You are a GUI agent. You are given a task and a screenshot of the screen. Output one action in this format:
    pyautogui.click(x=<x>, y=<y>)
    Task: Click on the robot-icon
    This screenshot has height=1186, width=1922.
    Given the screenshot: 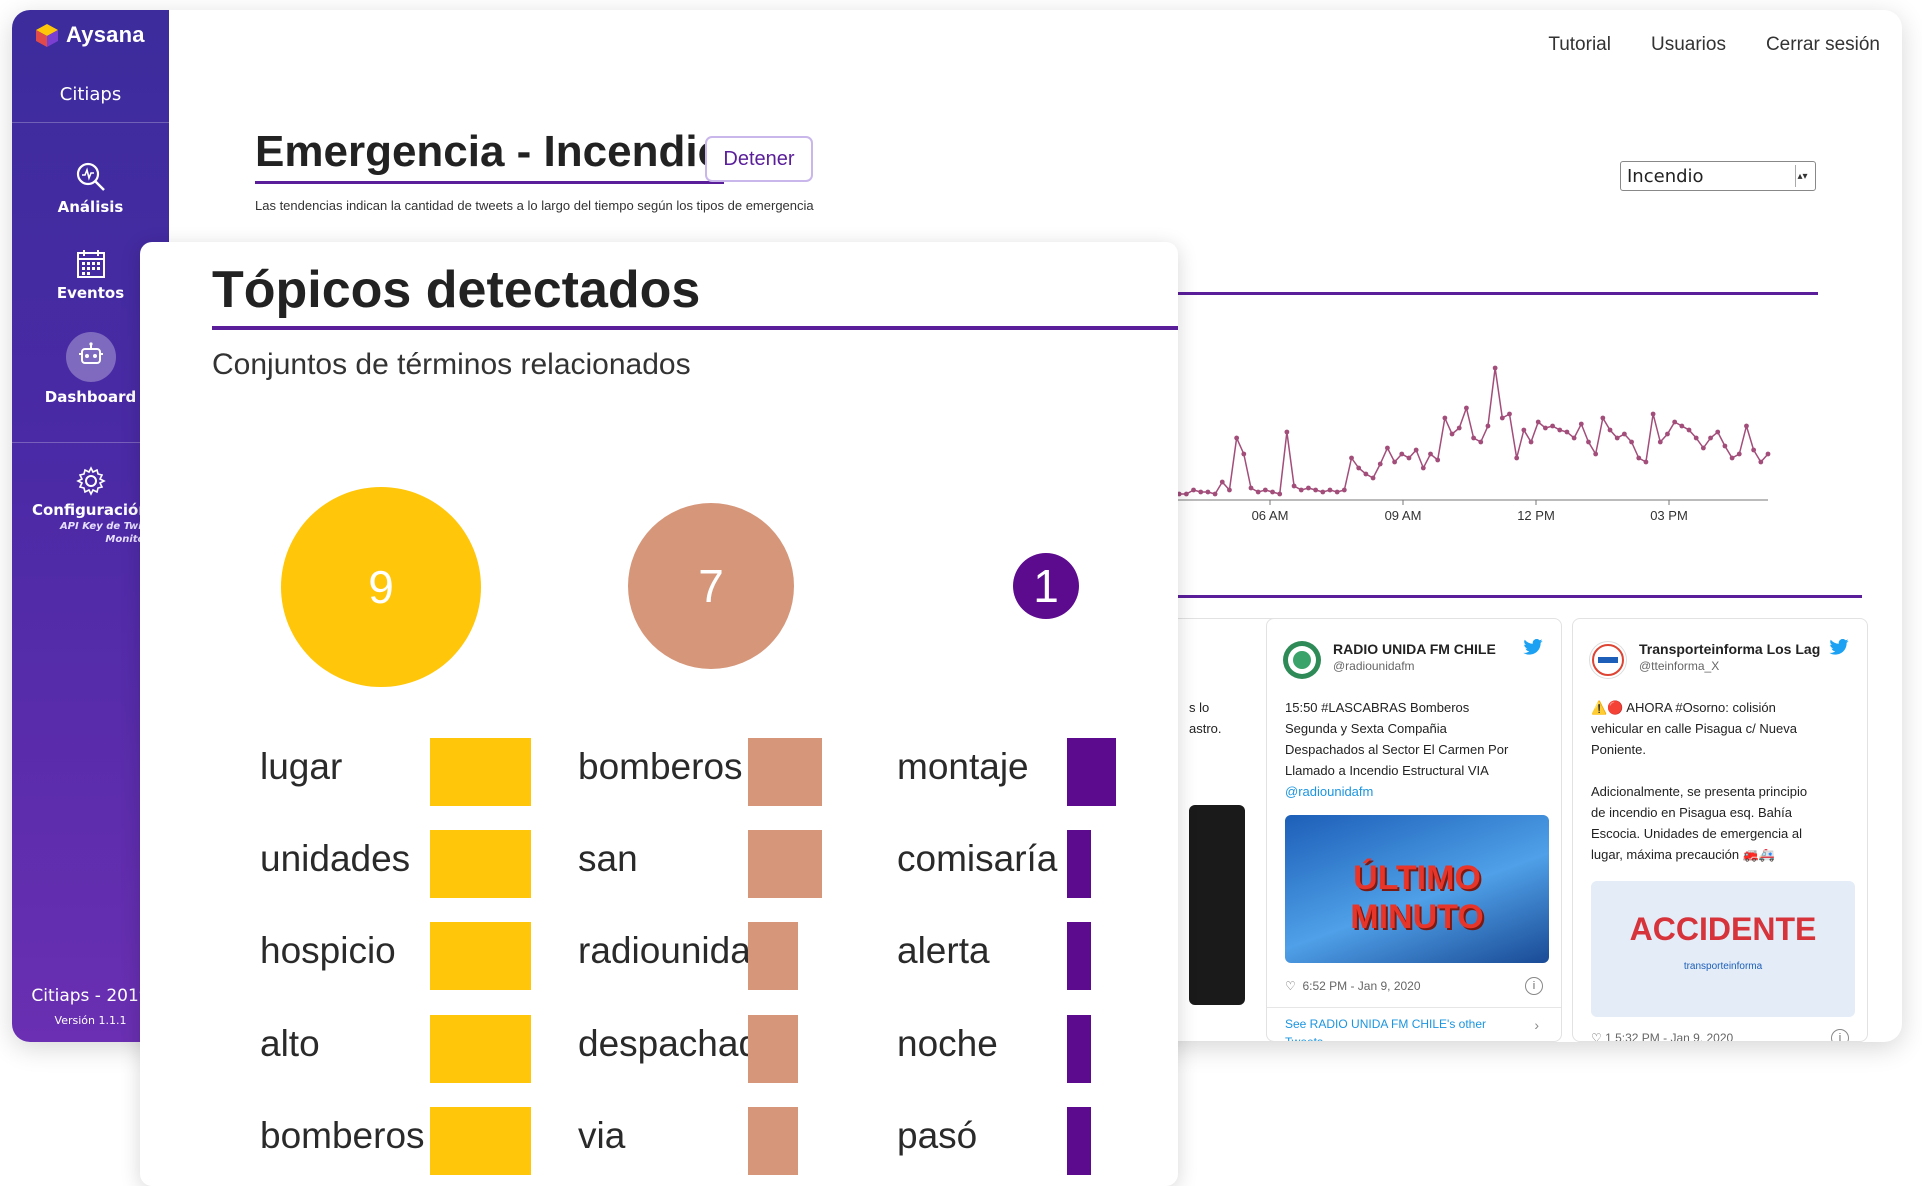 What is the action you would take?
    pyautogui.click(x=90, y=357)
    